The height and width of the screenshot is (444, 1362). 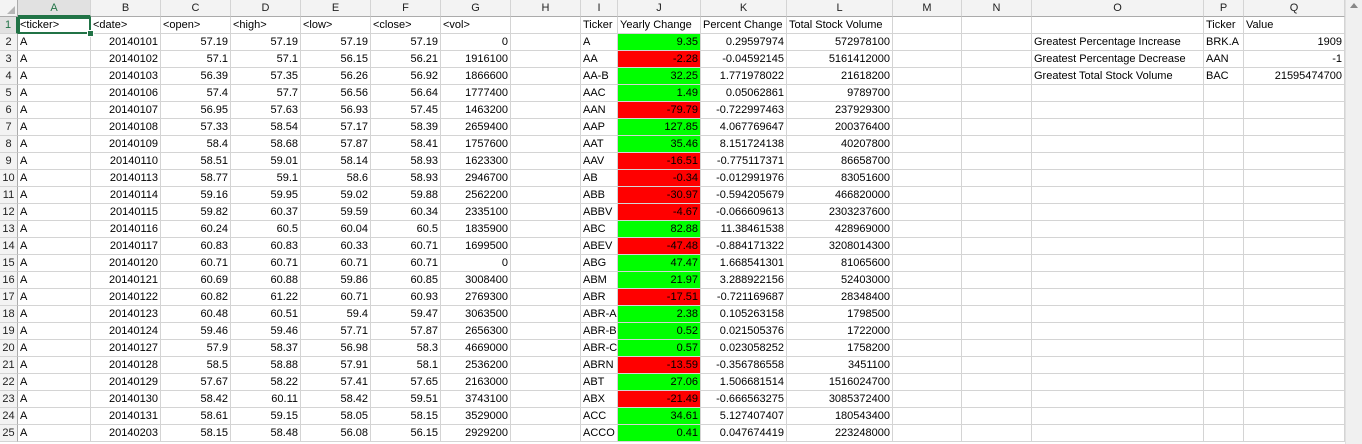 What do you see at coordinates (476, 331) in the screenshot?
I see `raw-data-cell: 2656300` at bounding box center [476, 331].